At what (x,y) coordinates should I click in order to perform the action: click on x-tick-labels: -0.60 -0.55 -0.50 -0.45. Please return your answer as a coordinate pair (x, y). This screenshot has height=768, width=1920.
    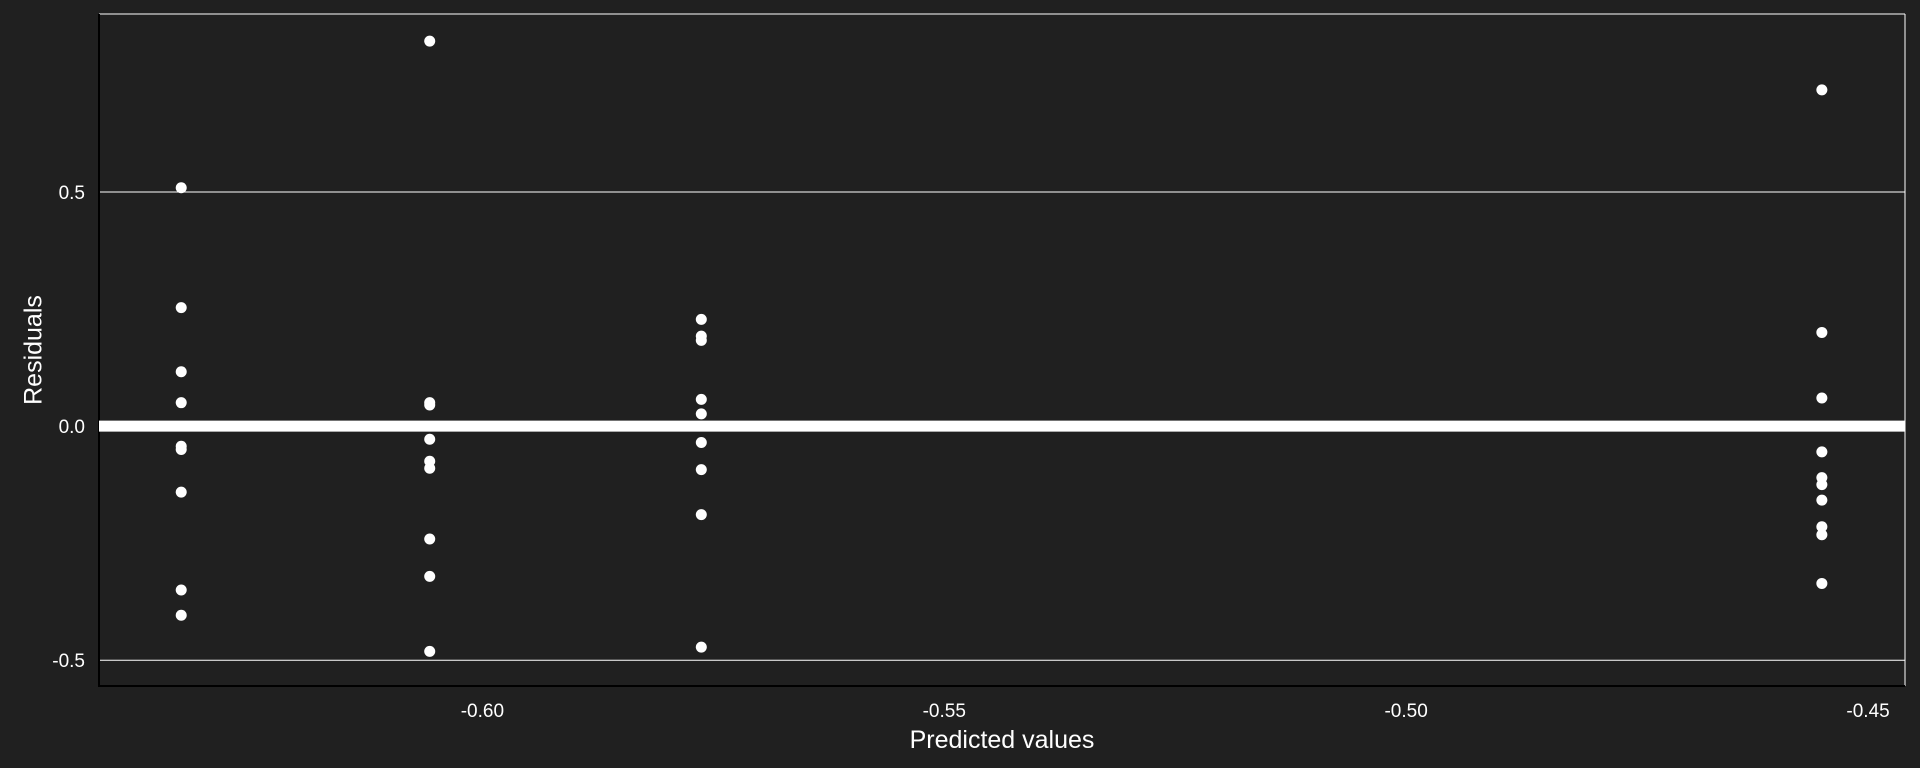
    Looking at the image, I should click on (1175, 711).